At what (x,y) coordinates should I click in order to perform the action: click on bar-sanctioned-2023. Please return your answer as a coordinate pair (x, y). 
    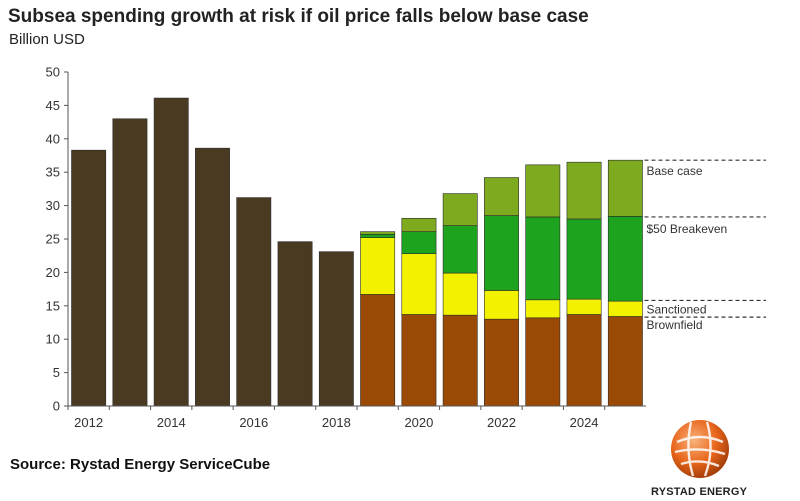
    Looking at the image, I should click on (543, 309).